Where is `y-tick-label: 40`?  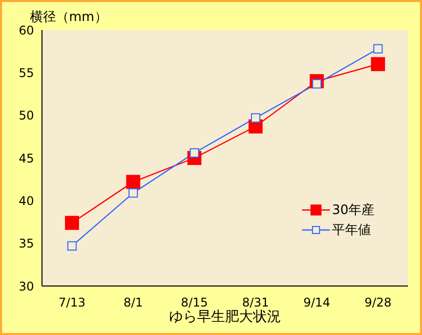 y-tick-label: 40 is located at coordinates (26, 201).